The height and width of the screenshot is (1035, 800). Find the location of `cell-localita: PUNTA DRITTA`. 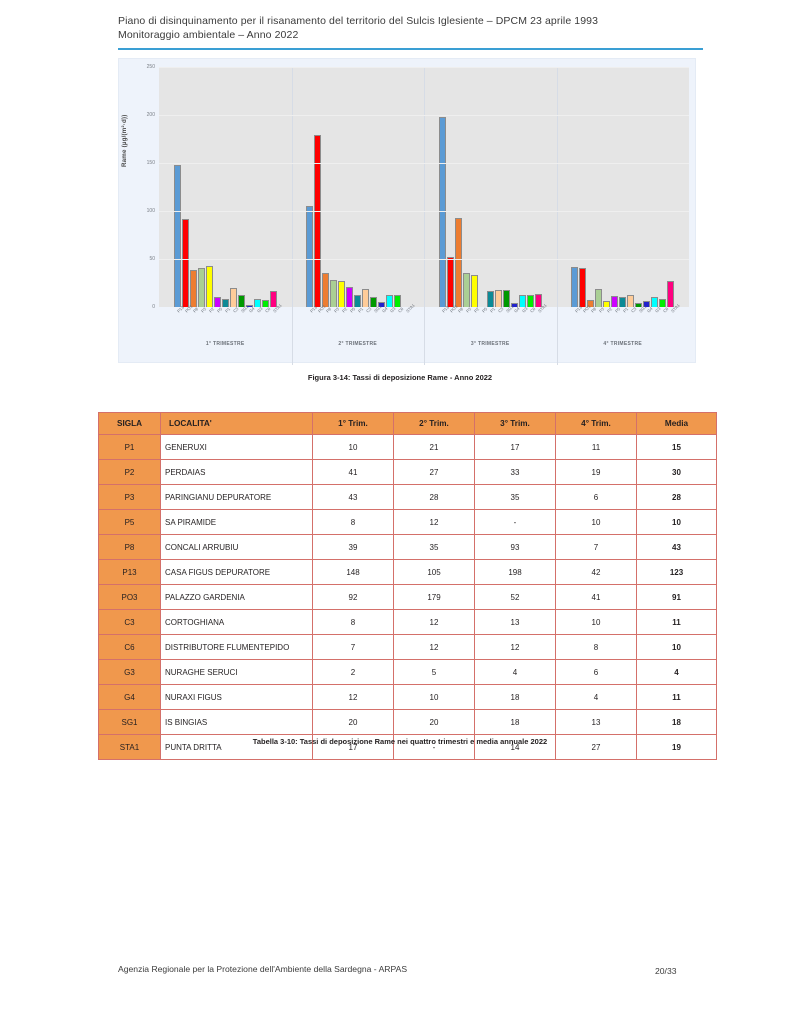

cell-localita: PUNTA DRITTA is located at coordinates (236, 747).